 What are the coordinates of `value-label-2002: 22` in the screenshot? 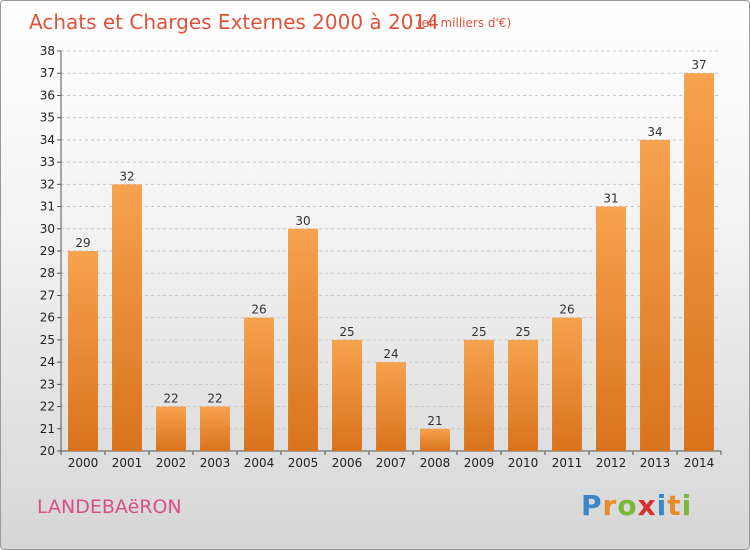 It's located at (170, 399).